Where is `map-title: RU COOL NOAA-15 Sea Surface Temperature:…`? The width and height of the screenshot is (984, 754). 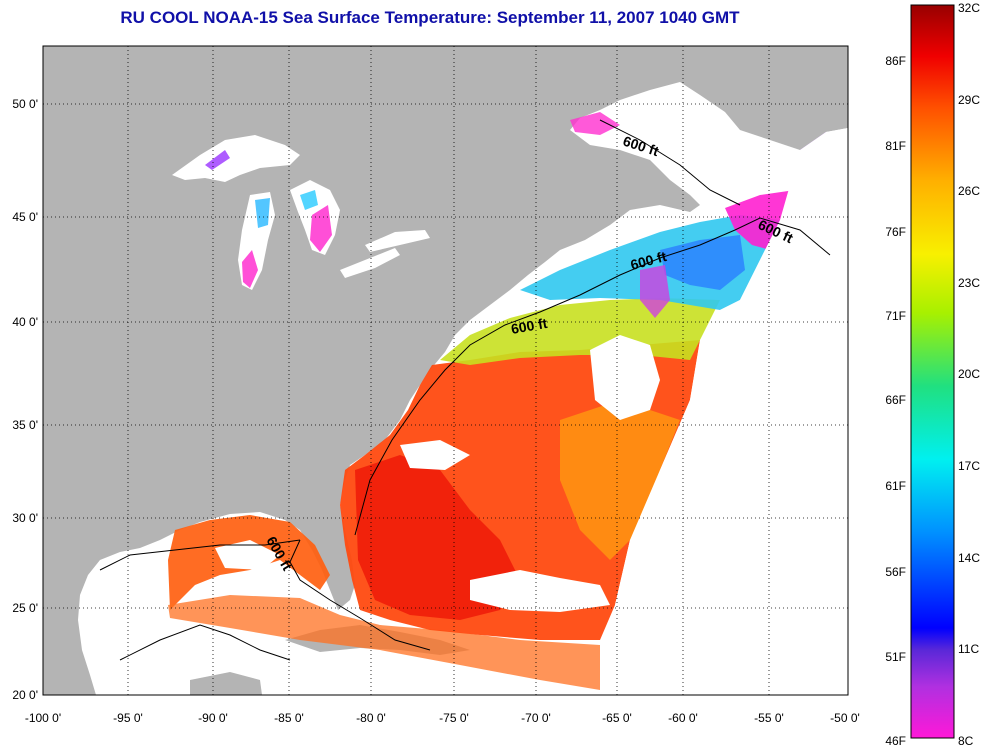
map-title: RU COOL NOAA-15 Sea Surface Temperature:… is located at coordinates (430, 17).